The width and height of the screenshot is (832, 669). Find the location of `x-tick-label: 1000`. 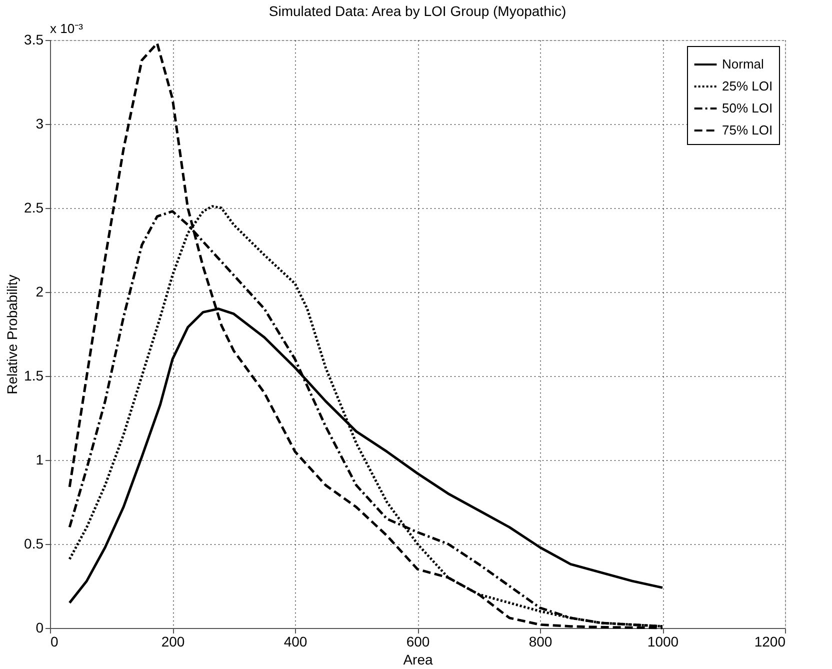

x-tick-label: 1000 is located at coordinates (663, 642).